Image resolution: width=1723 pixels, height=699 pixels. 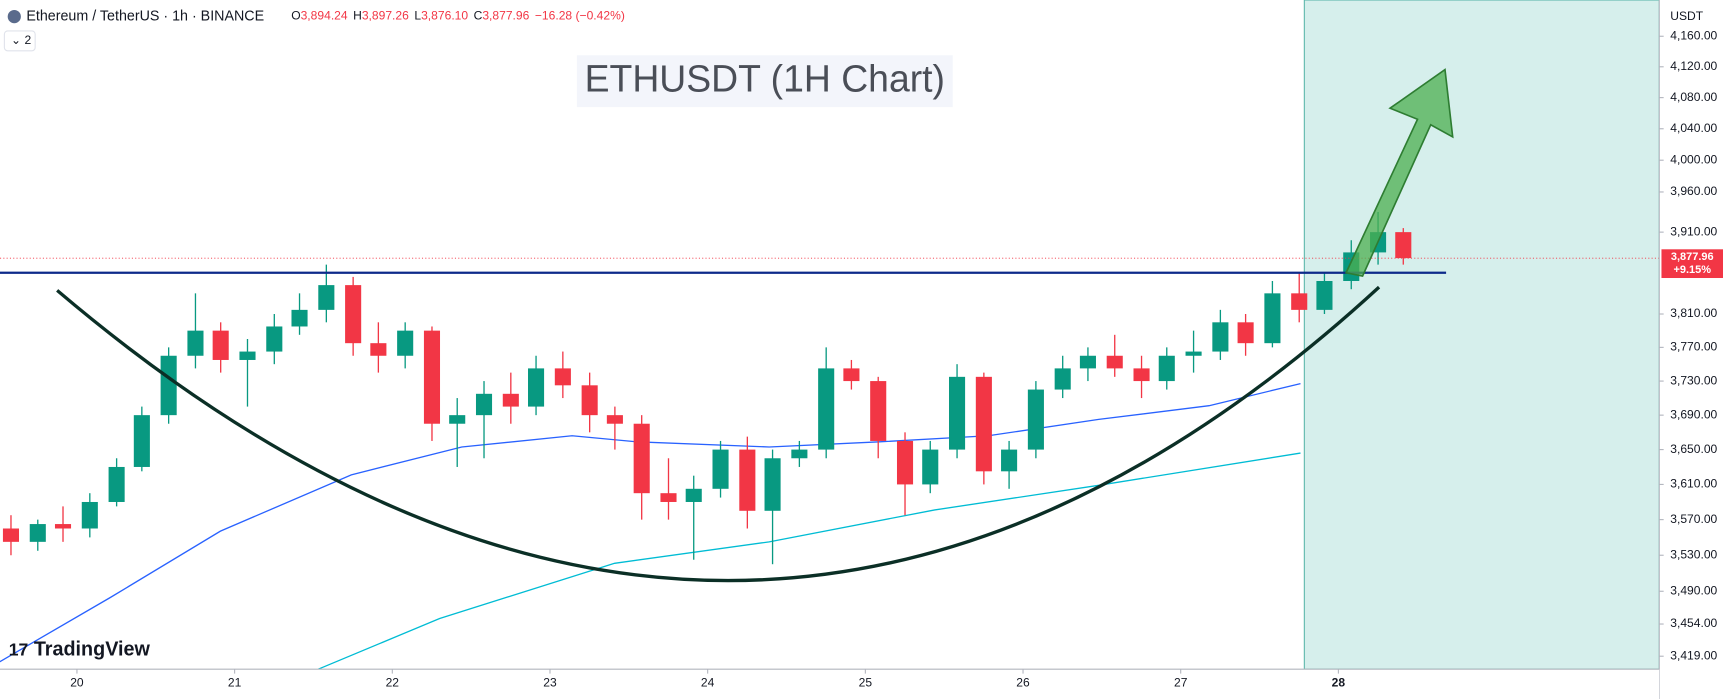 I want to click on x-tick-label: 25, so click(x=866, y=683).